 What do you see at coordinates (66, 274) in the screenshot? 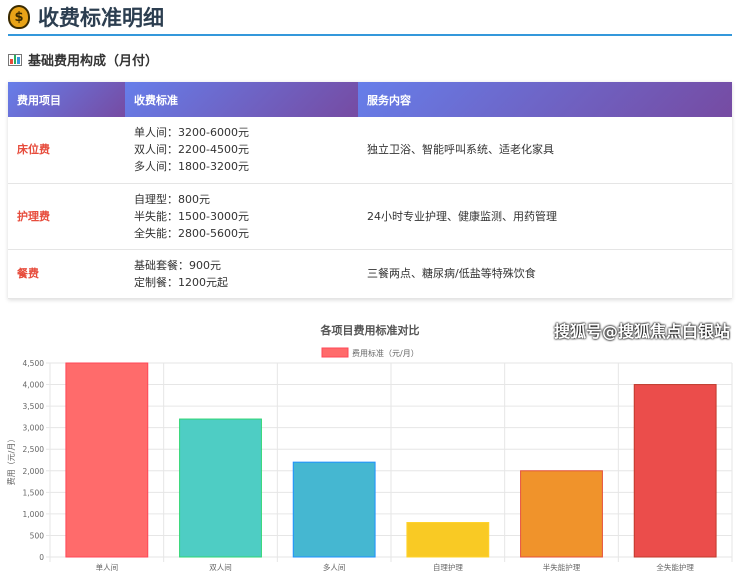
I see `fee-item: 餐费` at bounding box center [66, 274].